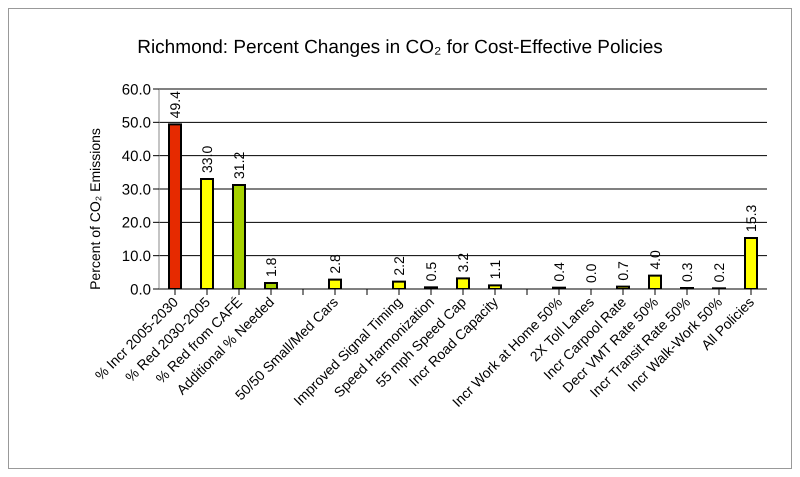 The height and width of the screenshot is (477, 800). Describe the element at coordinates (655, 260) in the screenshot. I see `data-label: 4.0` at that location.